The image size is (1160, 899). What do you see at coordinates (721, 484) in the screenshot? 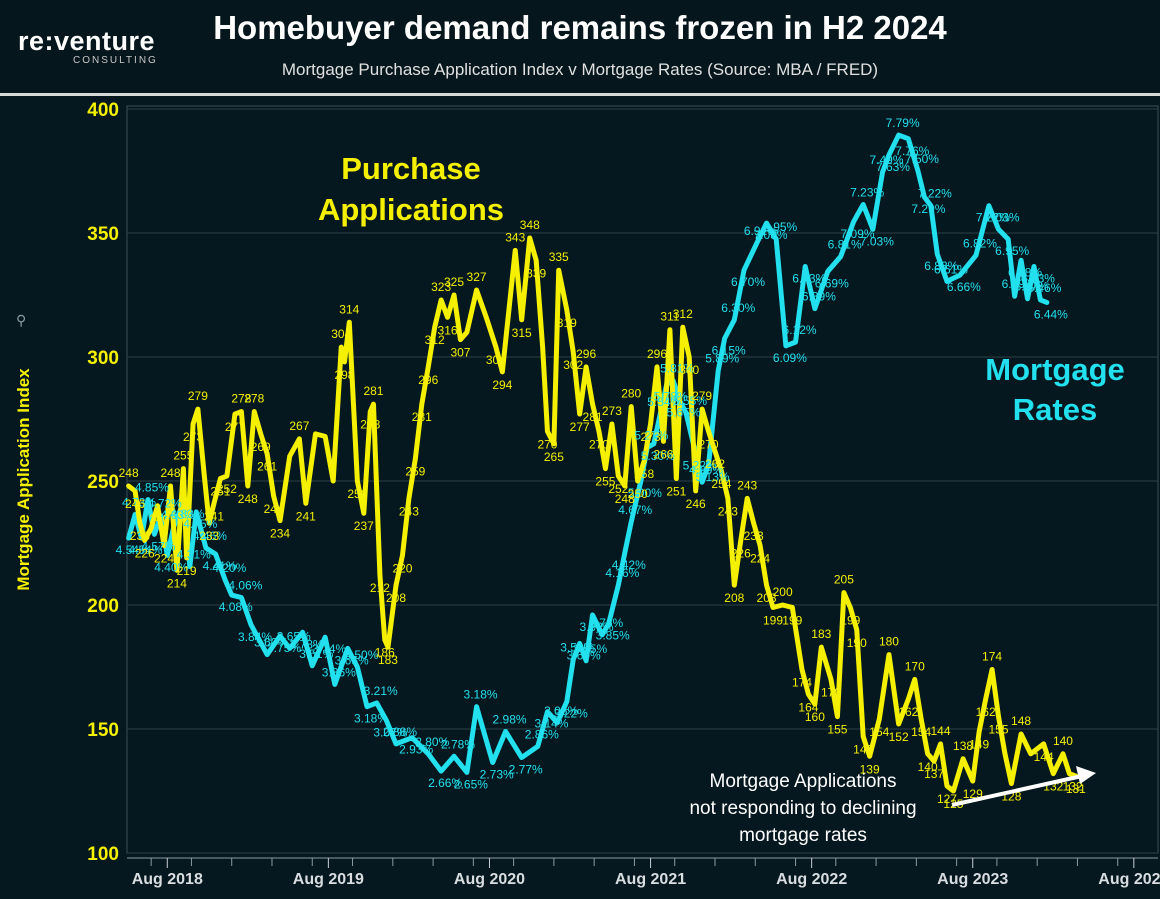
I see `purchase-data-label: 254` at bounding box center [721, 484].